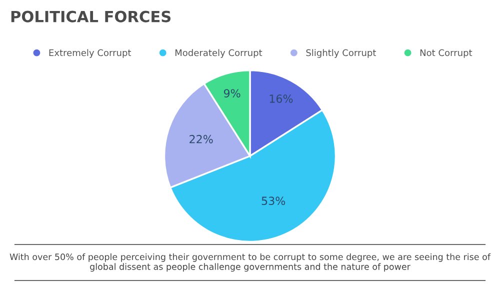  Describe the element at coordinates (274, 201) in the screenshot. I see `data-label: 53%` at that location.